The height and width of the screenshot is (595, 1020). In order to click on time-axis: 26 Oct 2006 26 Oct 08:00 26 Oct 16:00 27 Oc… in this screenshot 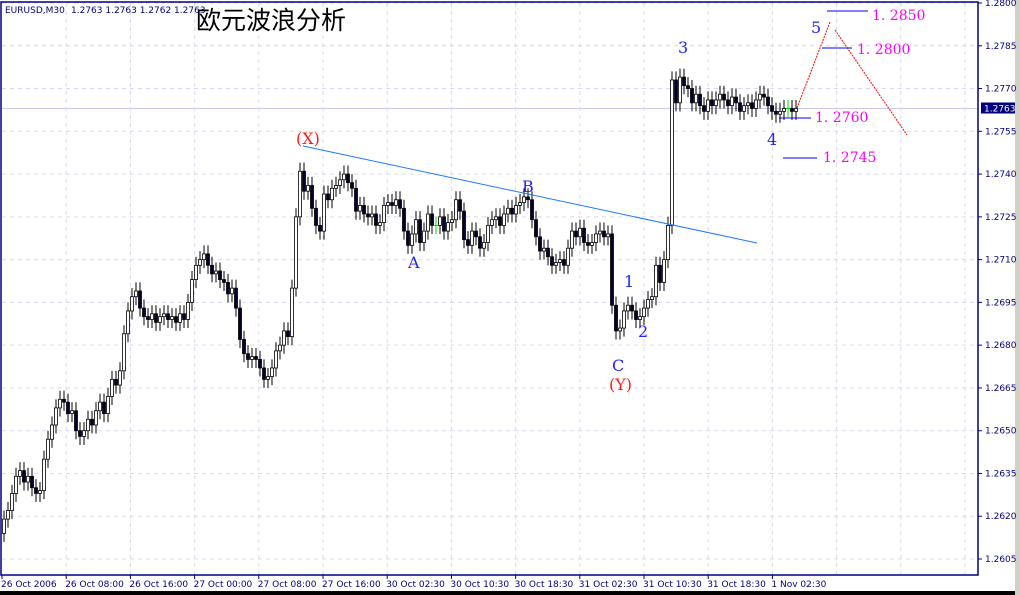, I will do `click(414, 582)`.